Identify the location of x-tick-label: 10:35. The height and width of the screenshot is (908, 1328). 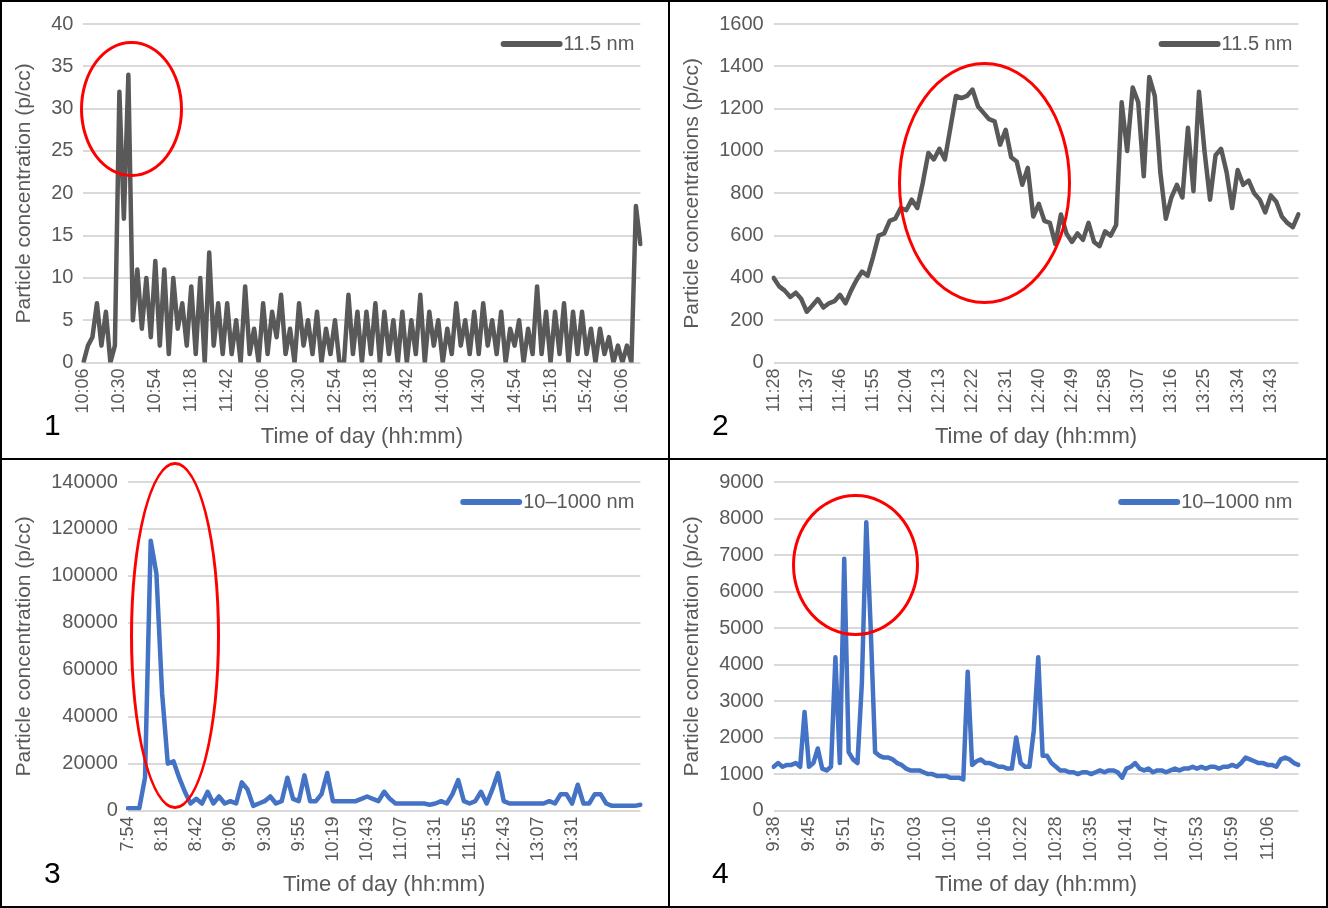
(1090, 839).